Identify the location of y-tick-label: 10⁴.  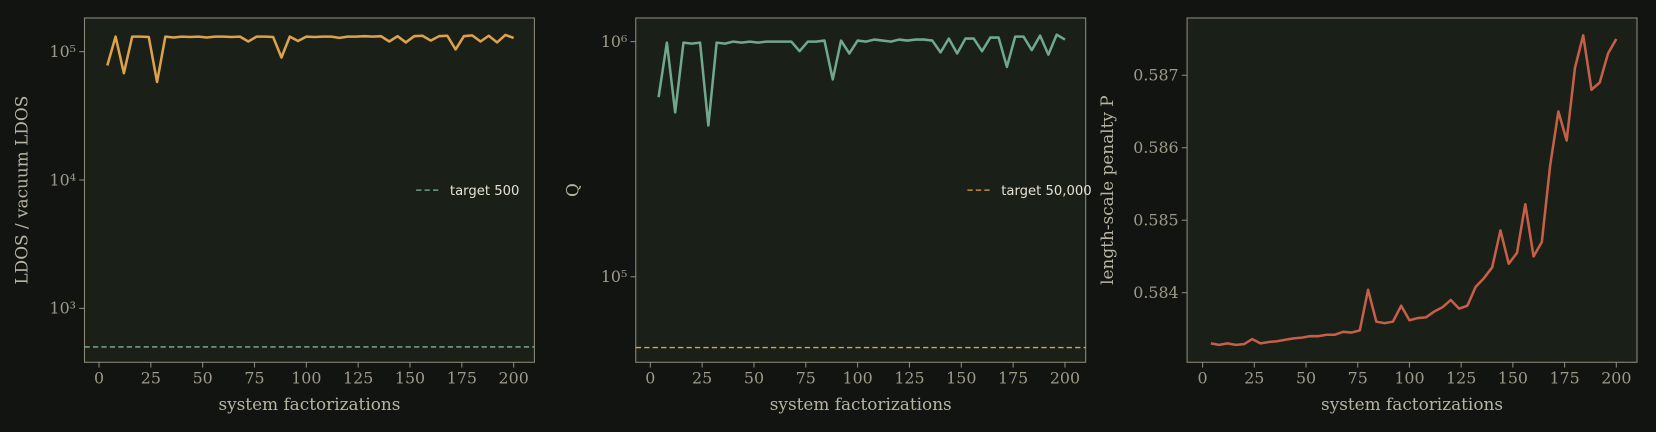
(63, 179).